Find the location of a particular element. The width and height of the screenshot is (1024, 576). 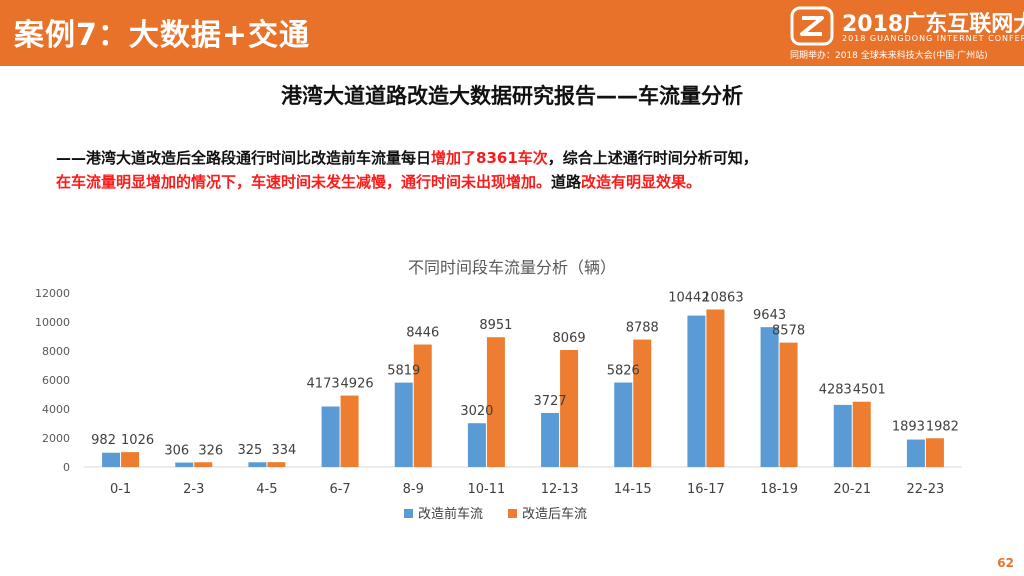

legend-swatch-before is located at coordinates (408, 513).